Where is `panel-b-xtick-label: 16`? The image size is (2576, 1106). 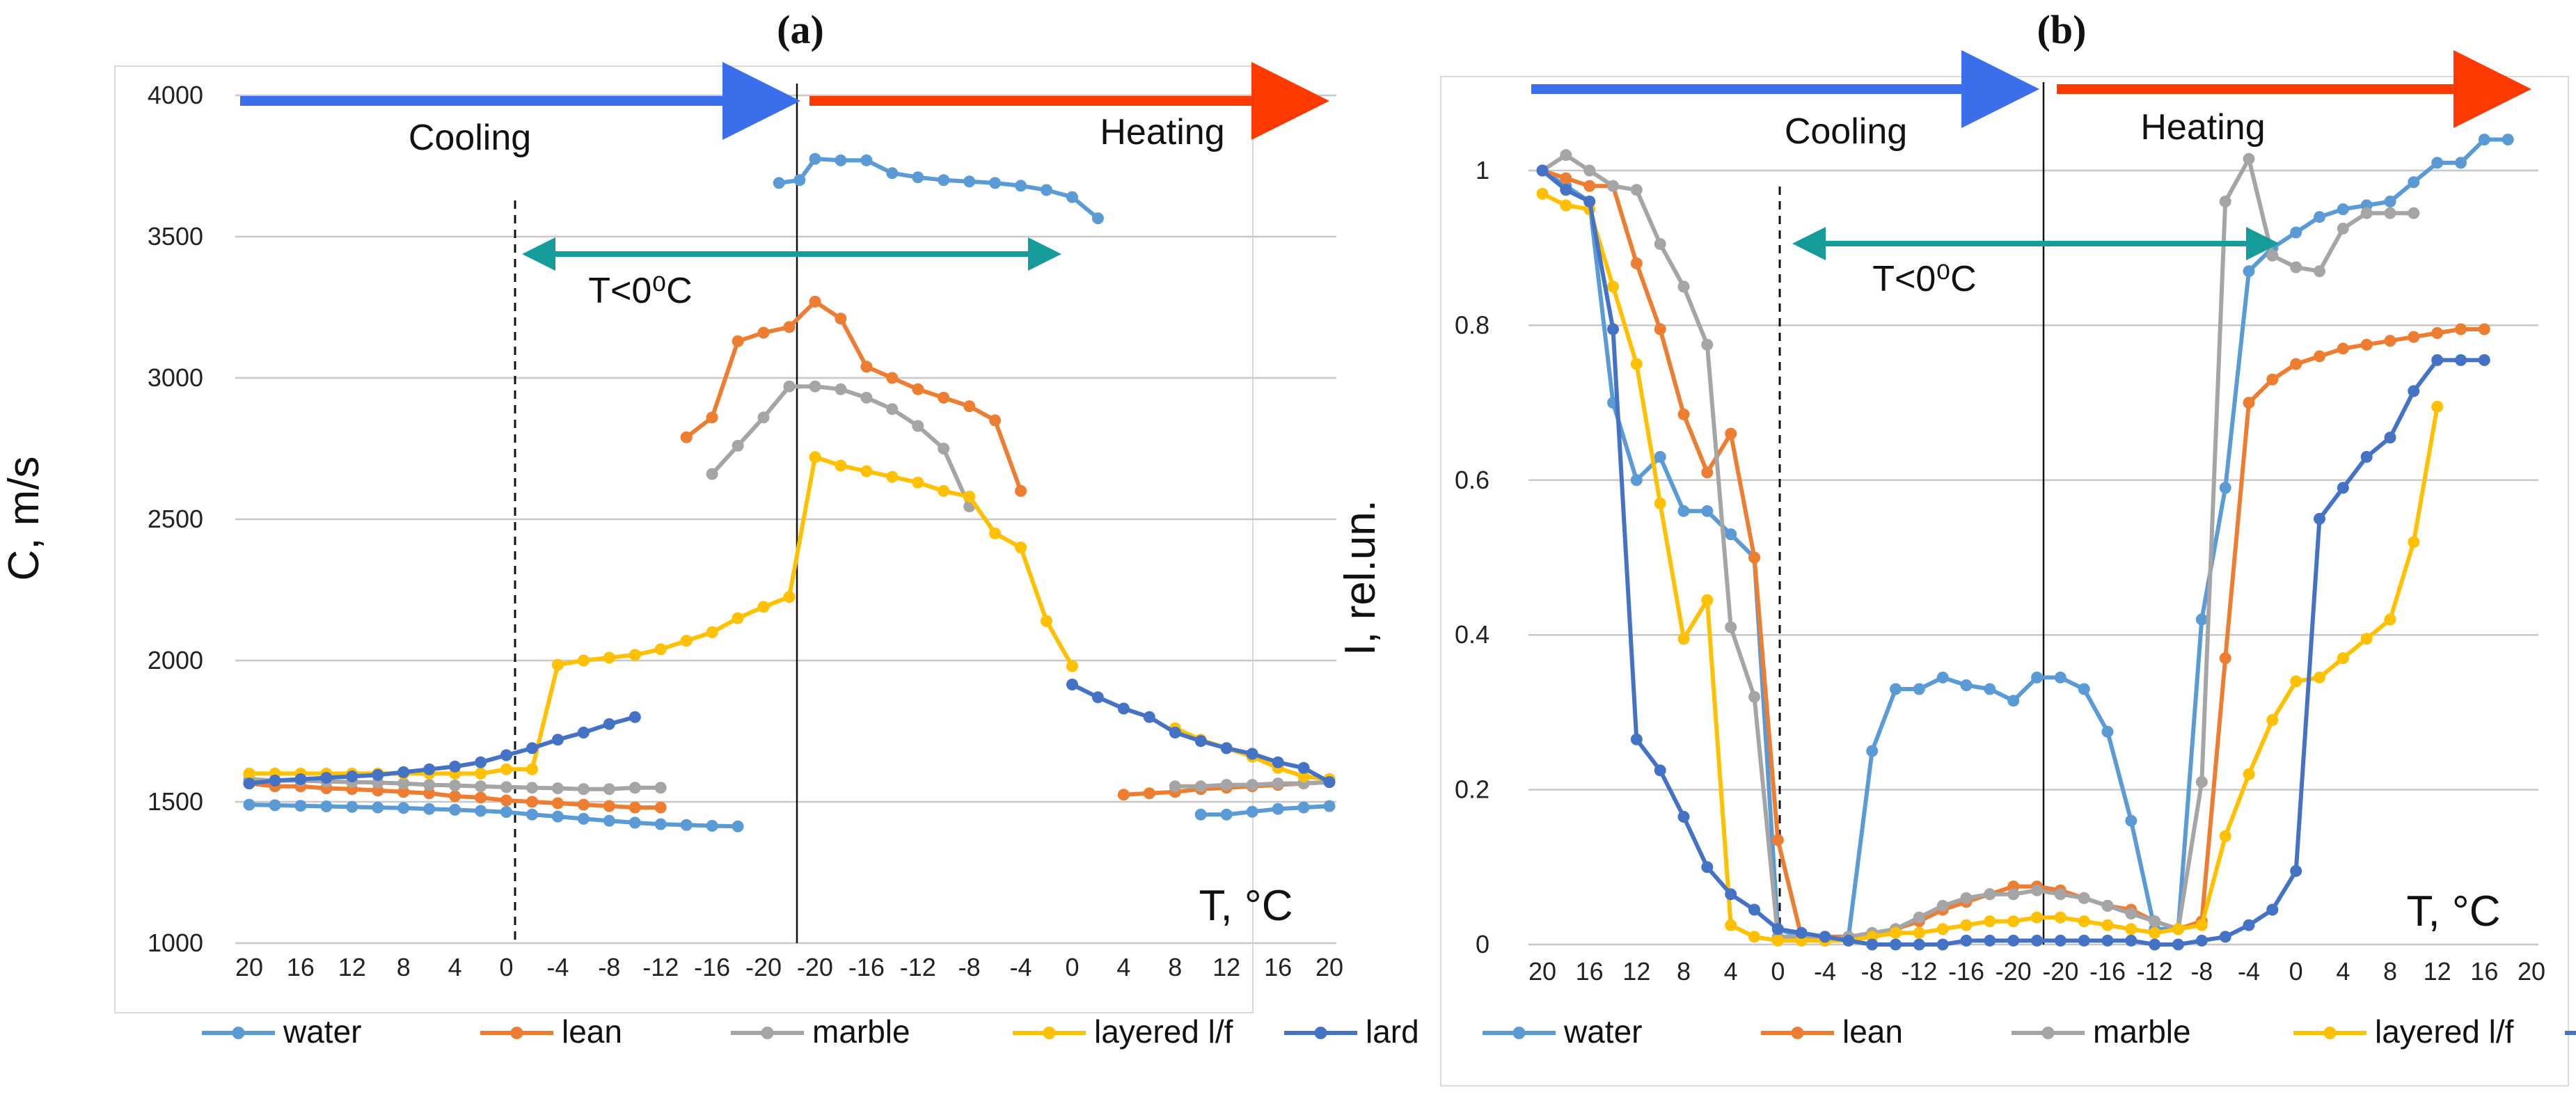 panel-b-xtick-label: 16 is located at coordinates (2484, 972).